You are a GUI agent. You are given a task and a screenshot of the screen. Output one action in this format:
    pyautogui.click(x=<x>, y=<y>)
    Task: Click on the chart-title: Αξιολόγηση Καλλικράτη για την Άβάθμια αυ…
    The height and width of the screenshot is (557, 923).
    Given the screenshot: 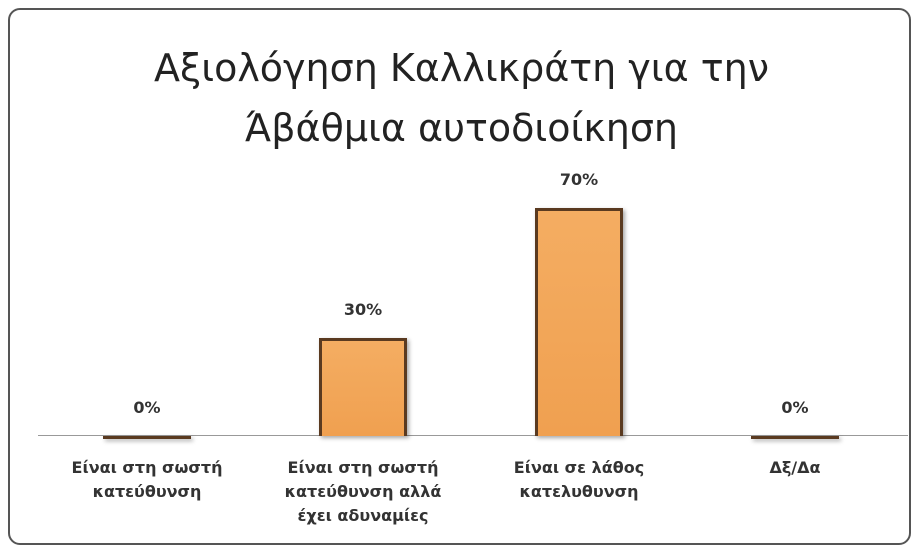 What is the action you would take?
    pyautogui.click(x=461, y=98)
    